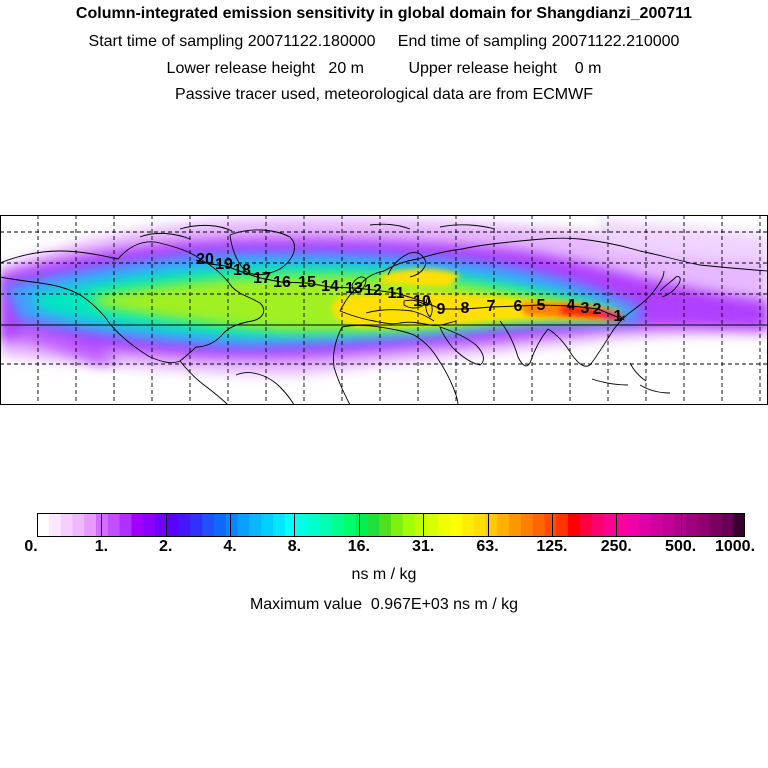  Describe the element at coordinates (441, 309) in the screenshot. I see `traj-label-9: 9` at that location.